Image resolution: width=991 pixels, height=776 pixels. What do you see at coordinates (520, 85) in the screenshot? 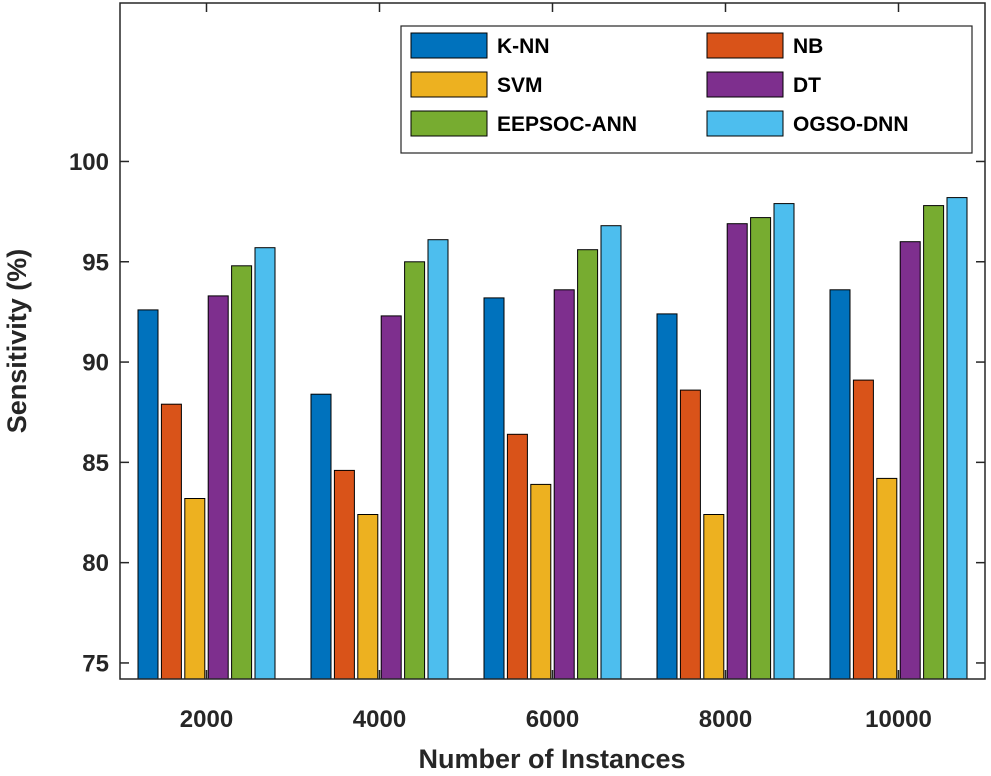
I see `legend-label-svm: SVM` at bounding box center [520, 85].